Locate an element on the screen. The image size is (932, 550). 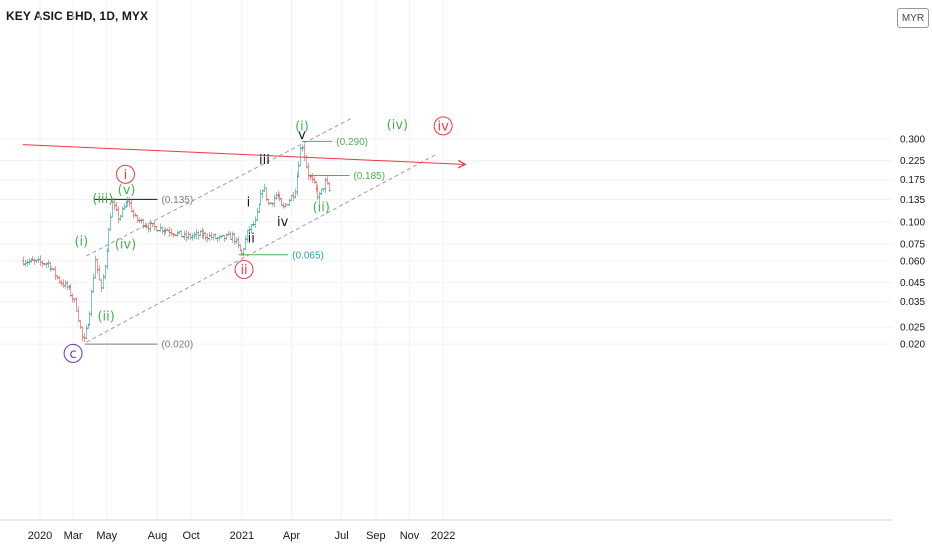
x-tick-label: Nov is located at coordinates (410, 536).